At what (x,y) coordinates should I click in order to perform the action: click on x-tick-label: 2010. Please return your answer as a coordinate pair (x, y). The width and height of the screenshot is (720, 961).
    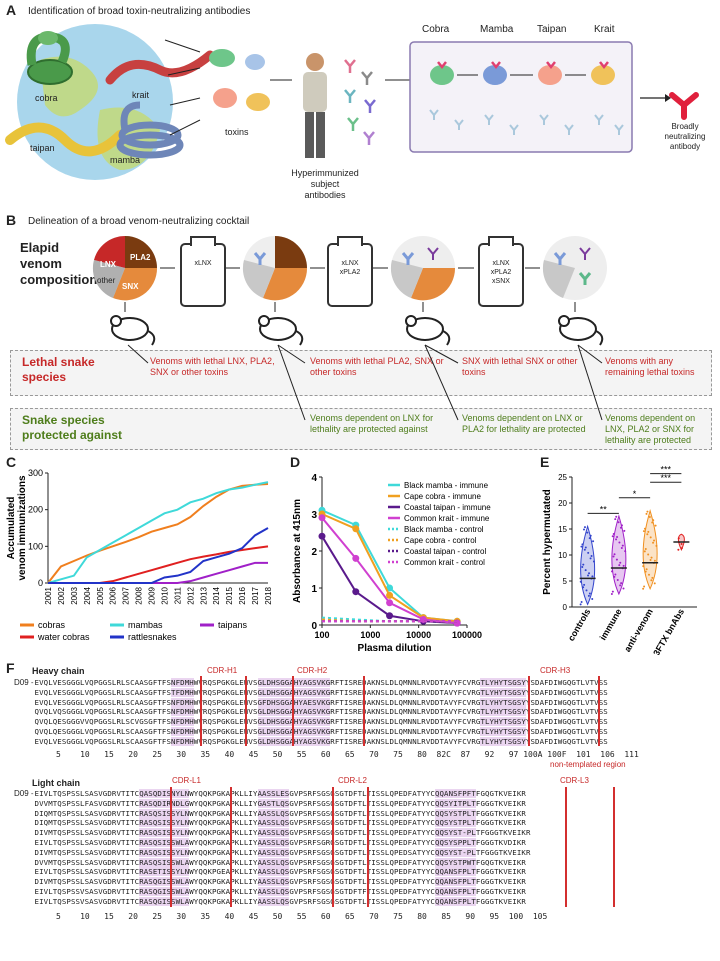
    Looking at the image, I should click on (164, 595).